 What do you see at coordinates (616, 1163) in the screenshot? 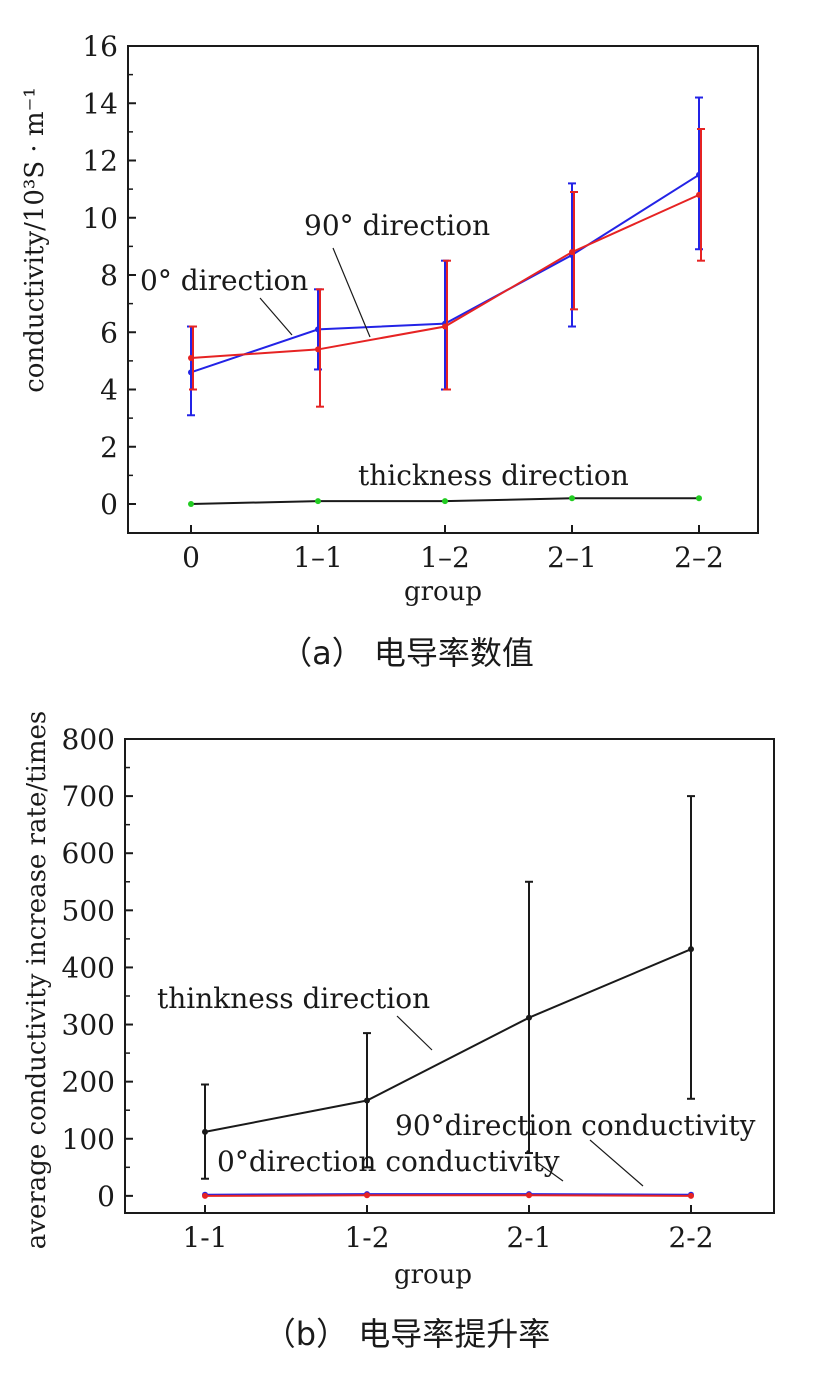
I see `chart-b-leader-deg90` at bounding box center [616, 1163].